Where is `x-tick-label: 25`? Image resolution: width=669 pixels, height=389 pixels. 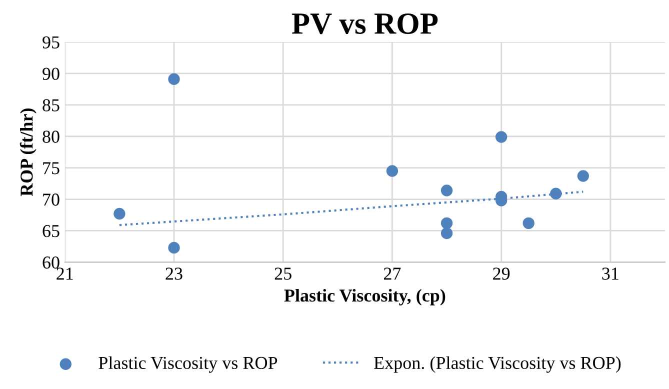
x-tick-label: 25 is located at coordinates (283, 274).